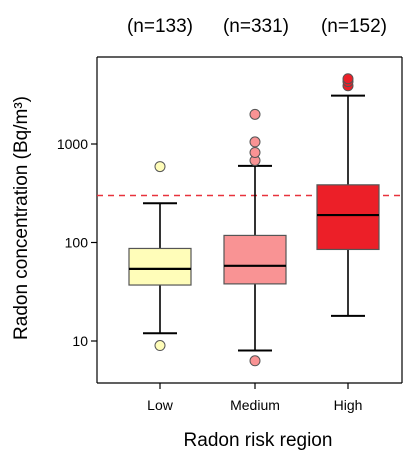  Describe the element at coordinates (80, 341) in the screenshot. I see `y-tick-label-10: 10` at that location.